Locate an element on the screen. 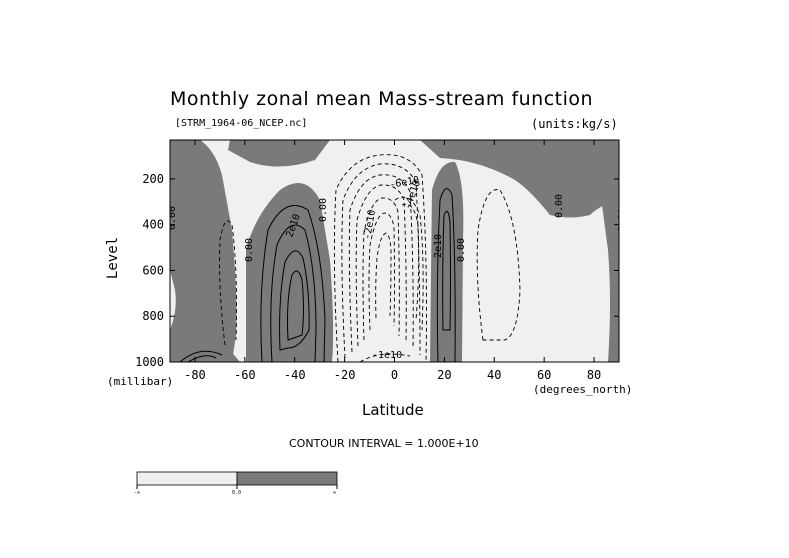 This screenshot has width=789, height=558. colorbar-positive is located at coordinates (287, 478).